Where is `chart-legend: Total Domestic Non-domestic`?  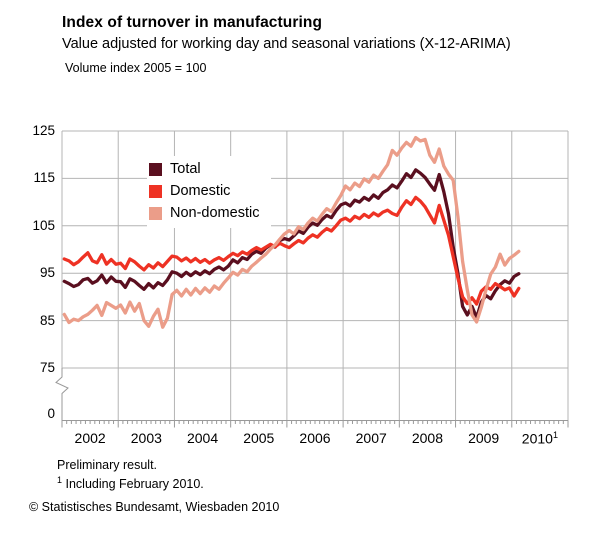
chart-legend: Total Domestic Non-domestic is located at coordinates (209, 192).